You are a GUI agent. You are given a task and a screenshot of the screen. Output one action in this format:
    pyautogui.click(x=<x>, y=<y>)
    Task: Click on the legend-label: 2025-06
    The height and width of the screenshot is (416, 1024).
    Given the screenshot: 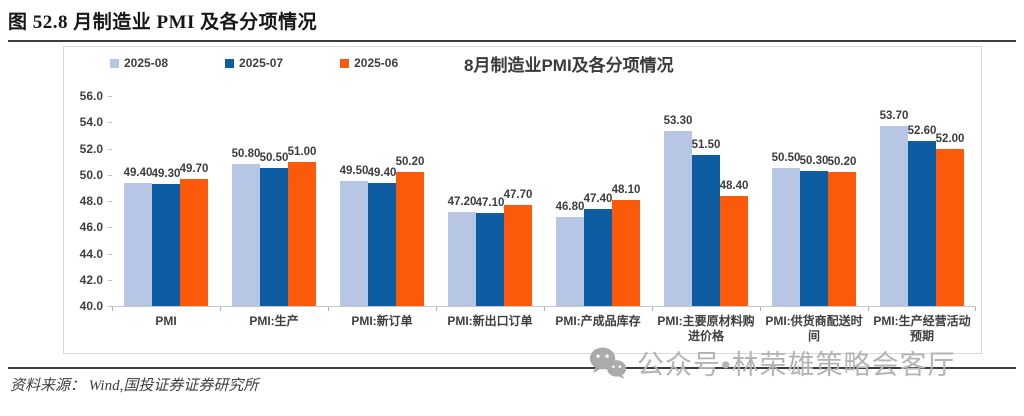 What is the action you would take?
    pyautogui.click(x=376, y=63)
    